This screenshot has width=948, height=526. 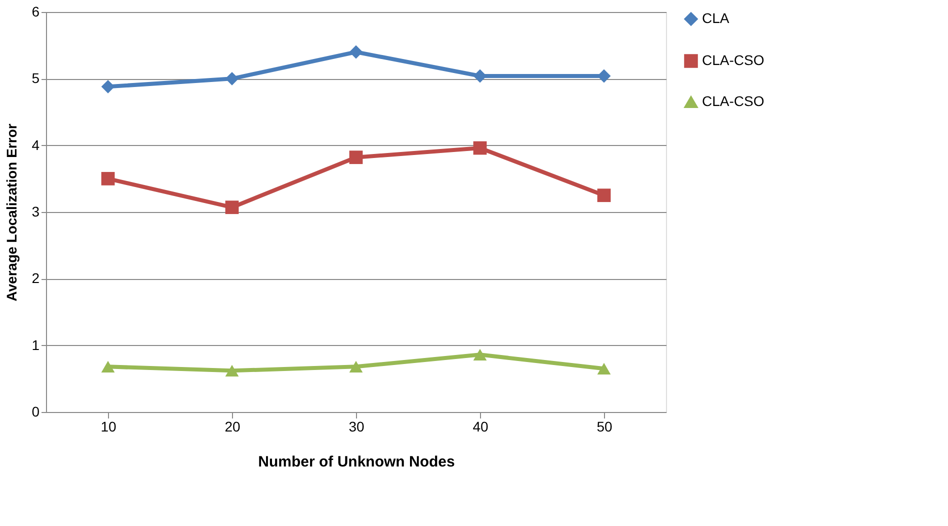 What do you see at coordinates (36, 144) in the screenshot?
I see `y-tick-label: 4` at bounding box center [36, 144].